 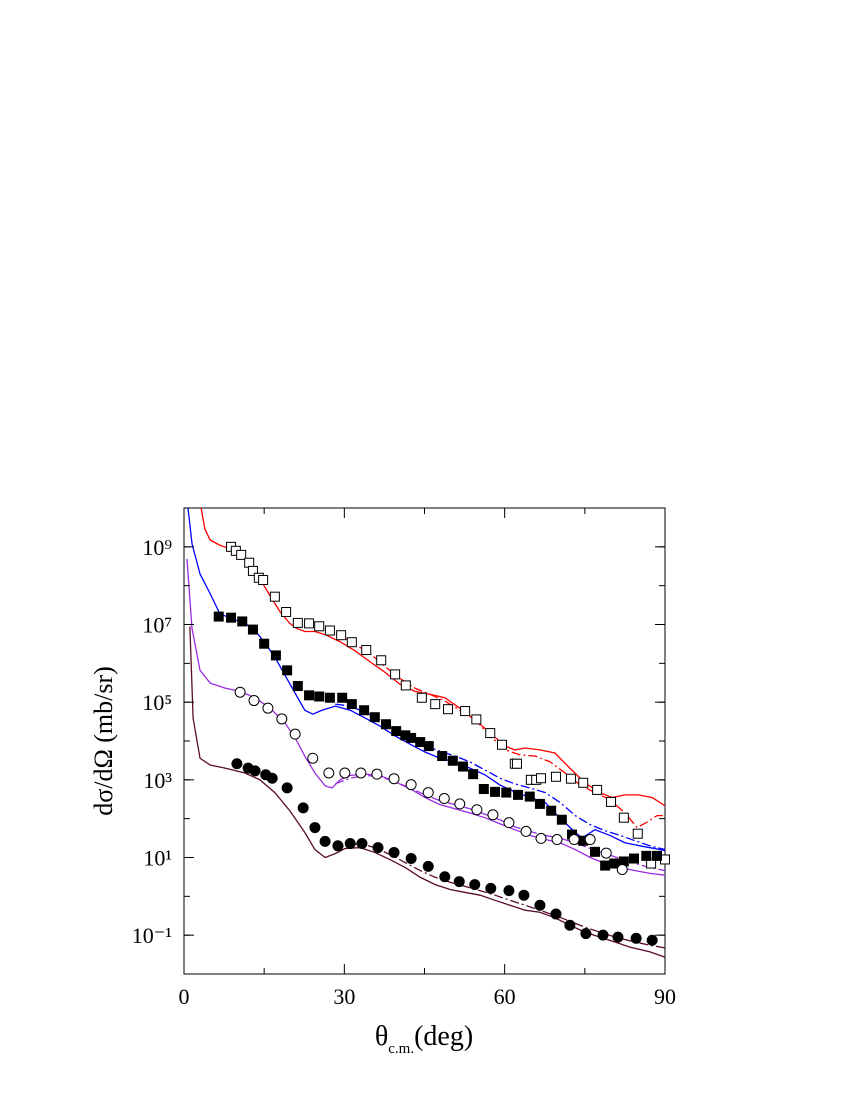 I want to click on y-tick-label: 10⁻¹, so click(x=152, y=935).